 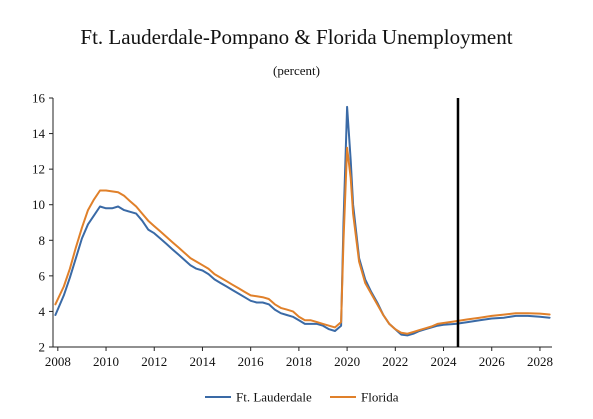 I want to click on y-tick-label: 16, so click(x=39, y=98).